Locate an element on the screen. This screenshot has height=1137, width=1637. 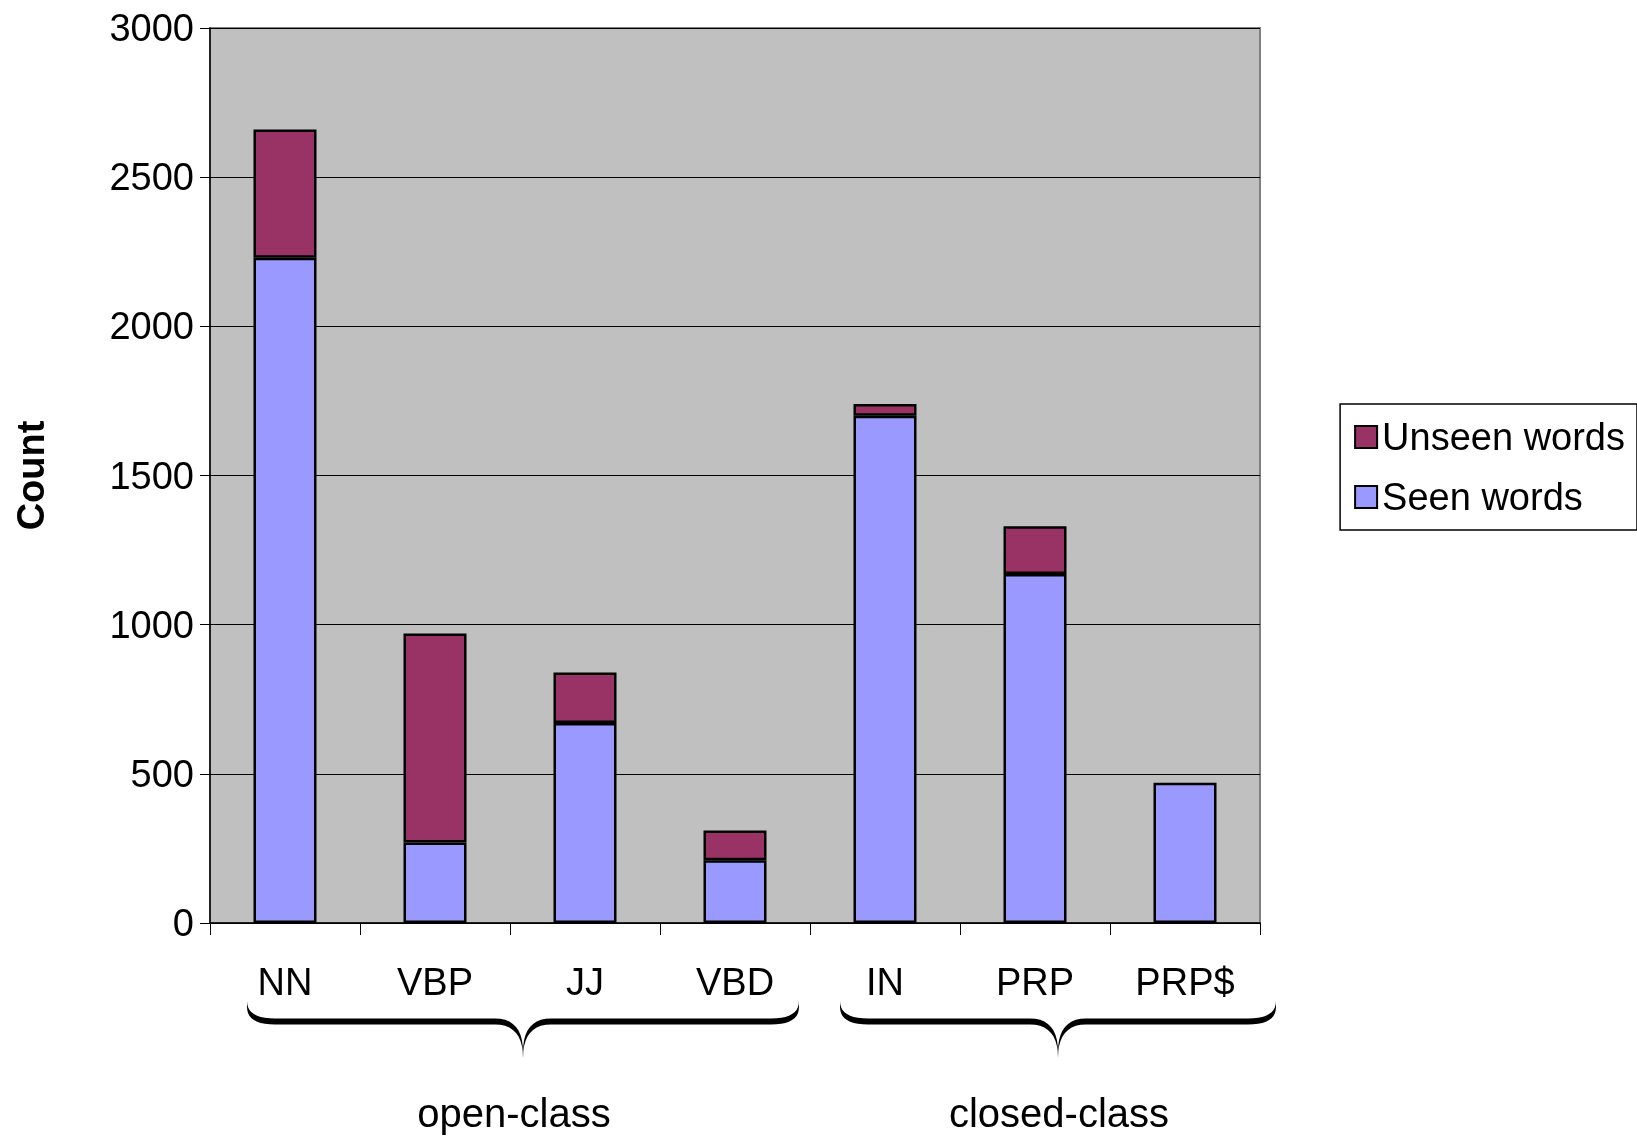
y-tick-label: 1000 is located at coordinates (151, 624).